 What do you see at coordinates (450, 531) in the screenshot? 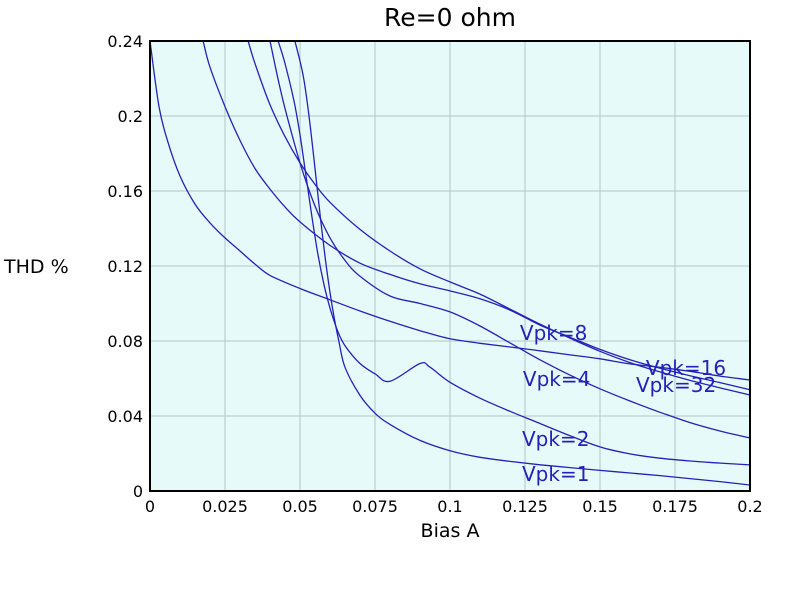
I see `x-axis-label: Bias A` at bounding box center [450, 531].